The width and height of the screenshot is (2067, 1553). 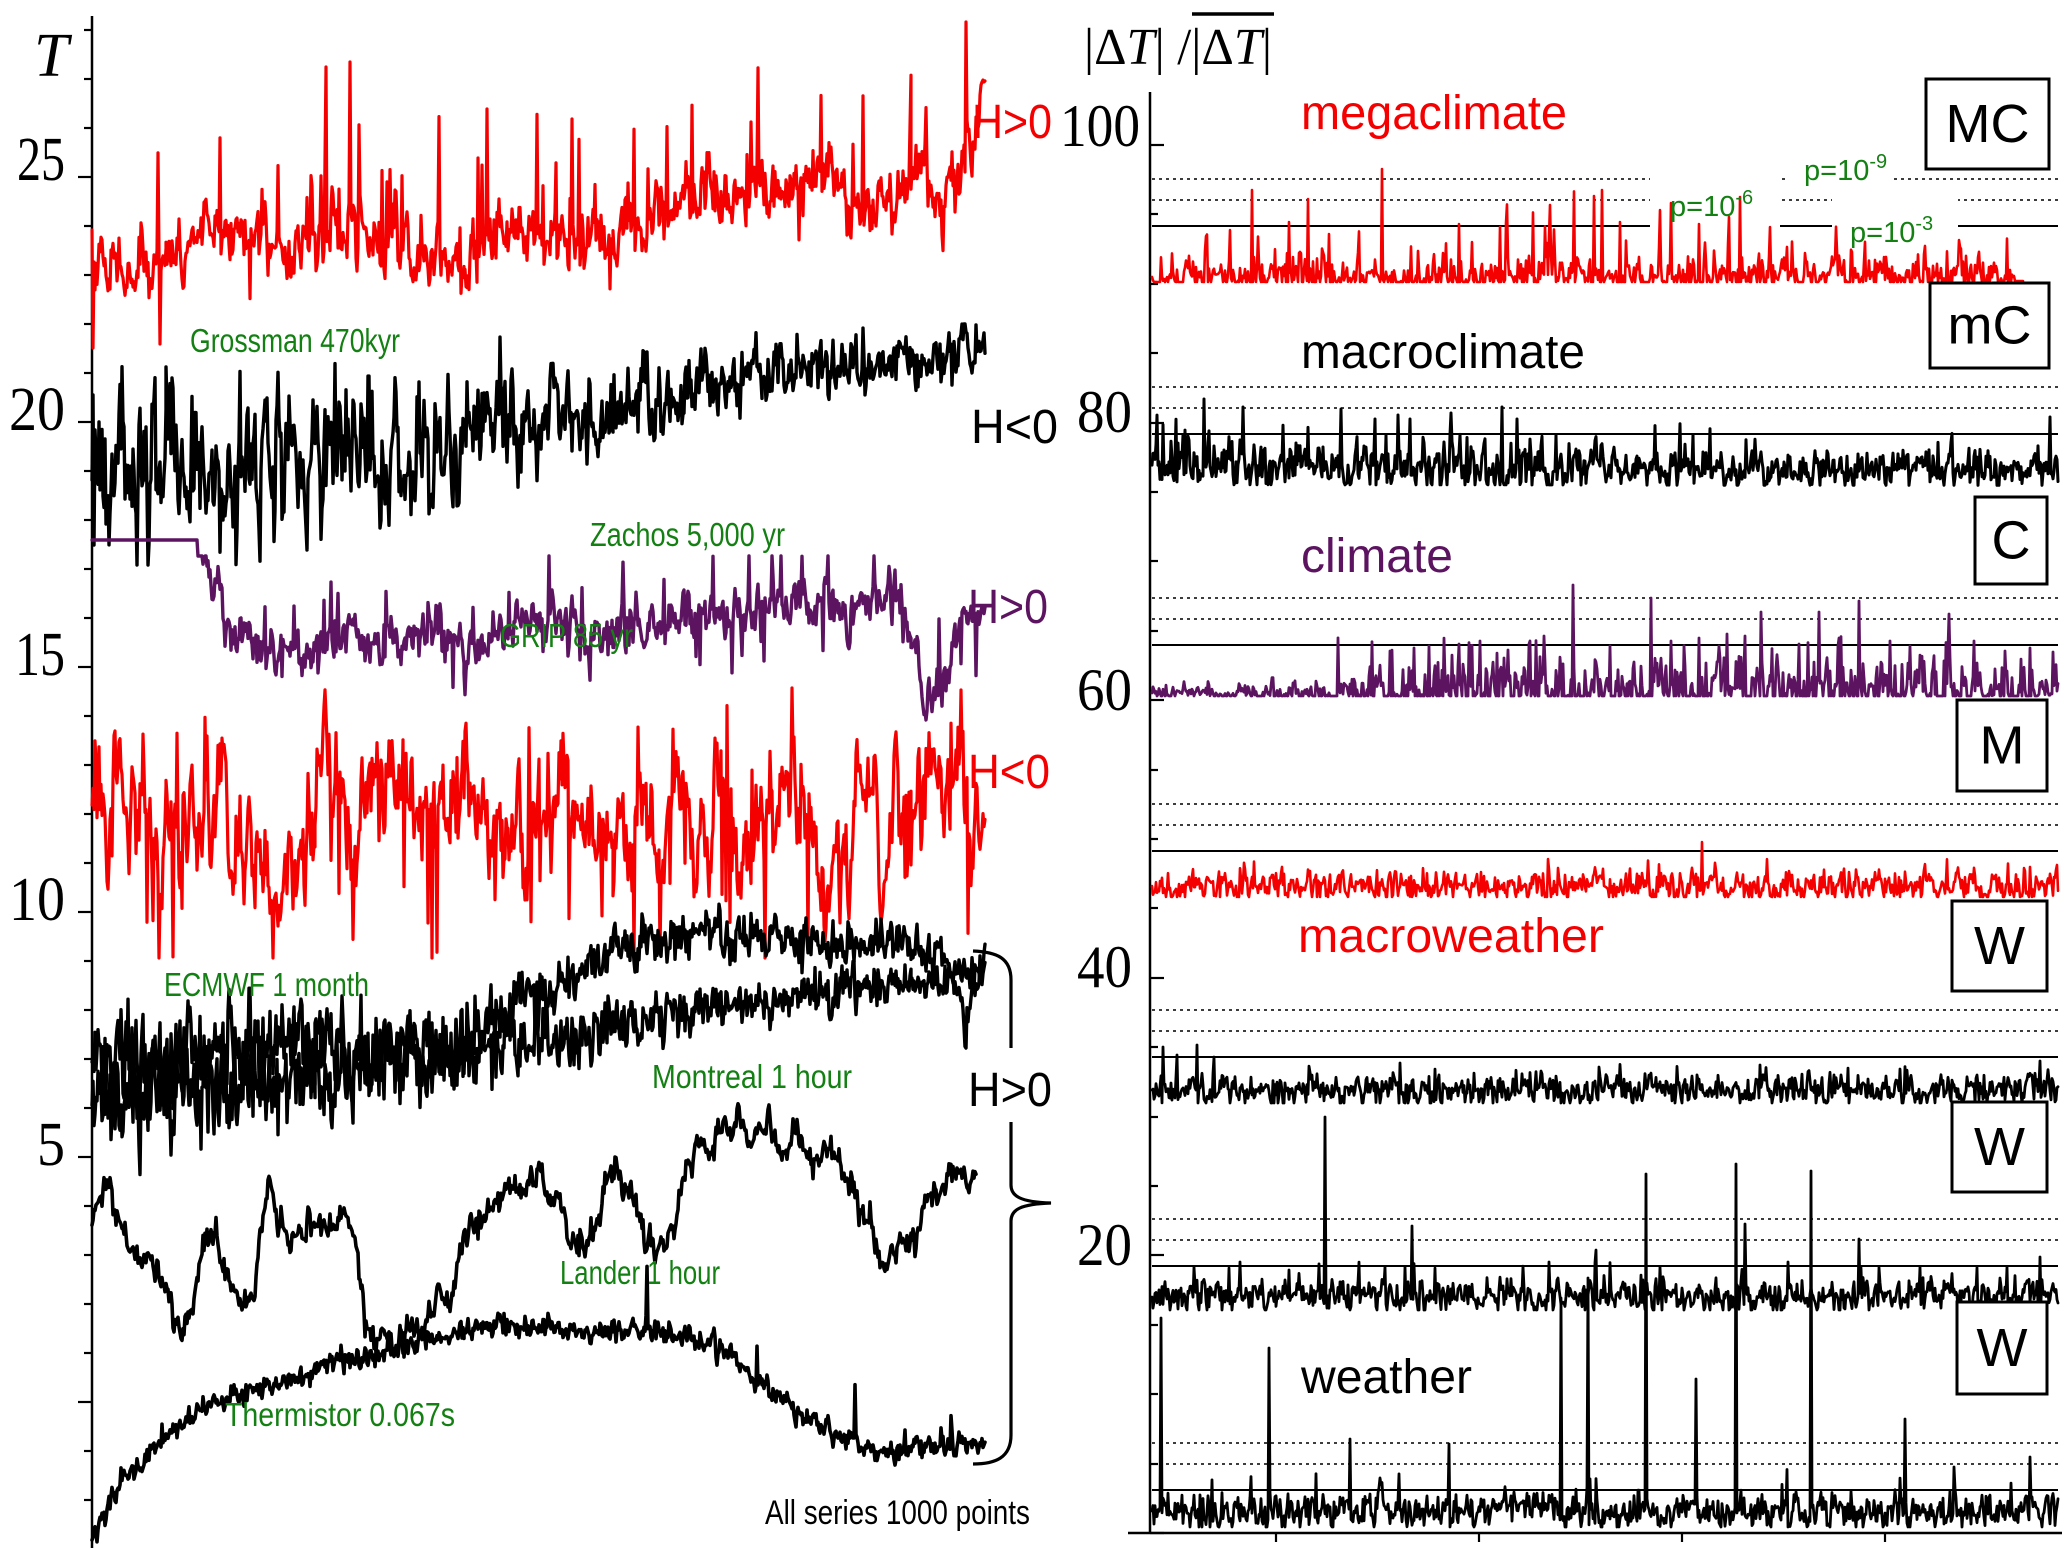 I want to click on svg-text: macroclimate, so click(x=1443, y=352).